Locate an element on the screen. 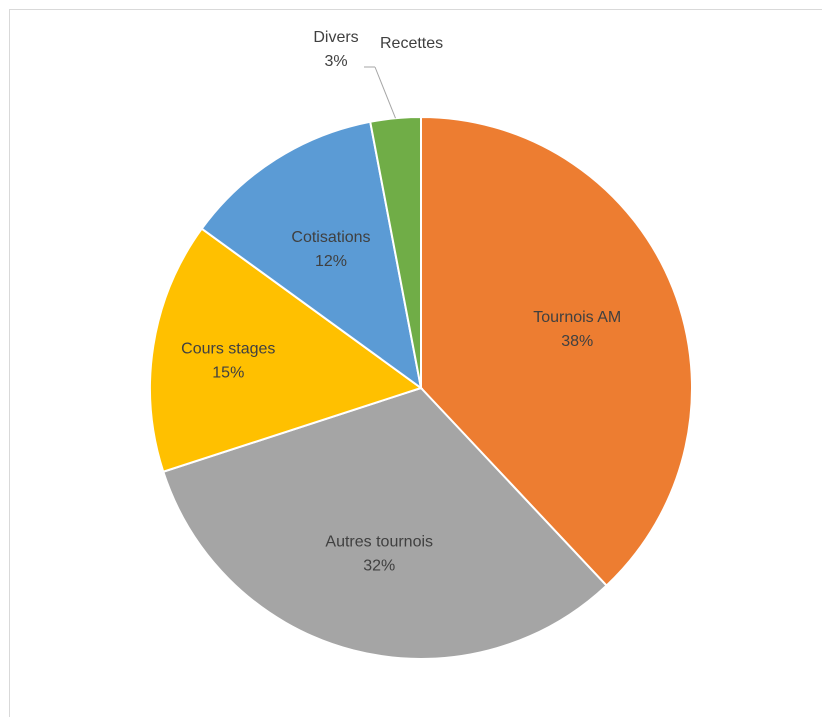  slice-cours-stages is located at coordinates (286, 350).